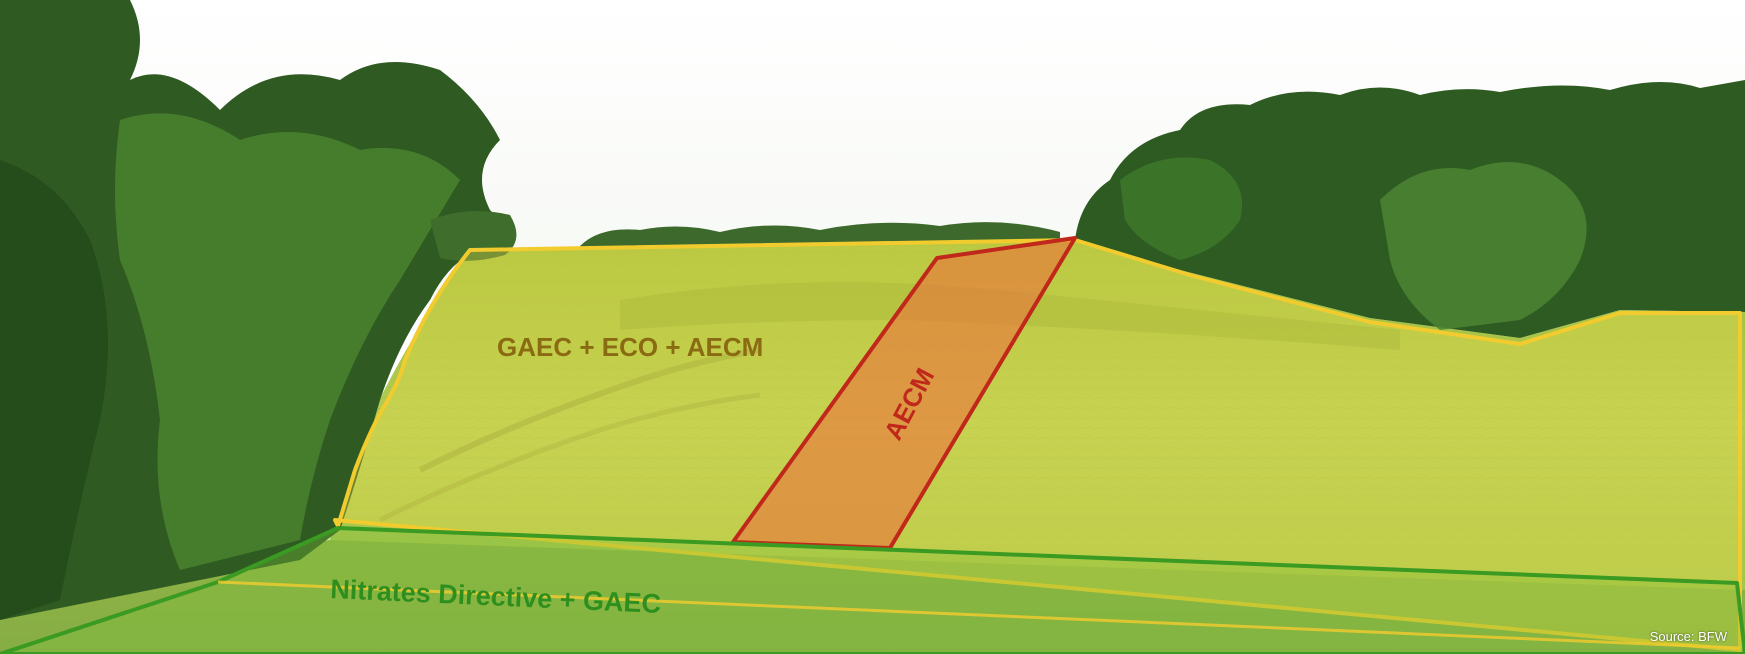 The width and height of the screenshot is (1745, 654). Describe the element at coordinates (979, 615) in the screenshot. I see `yellow-inner-boundary` at that location.